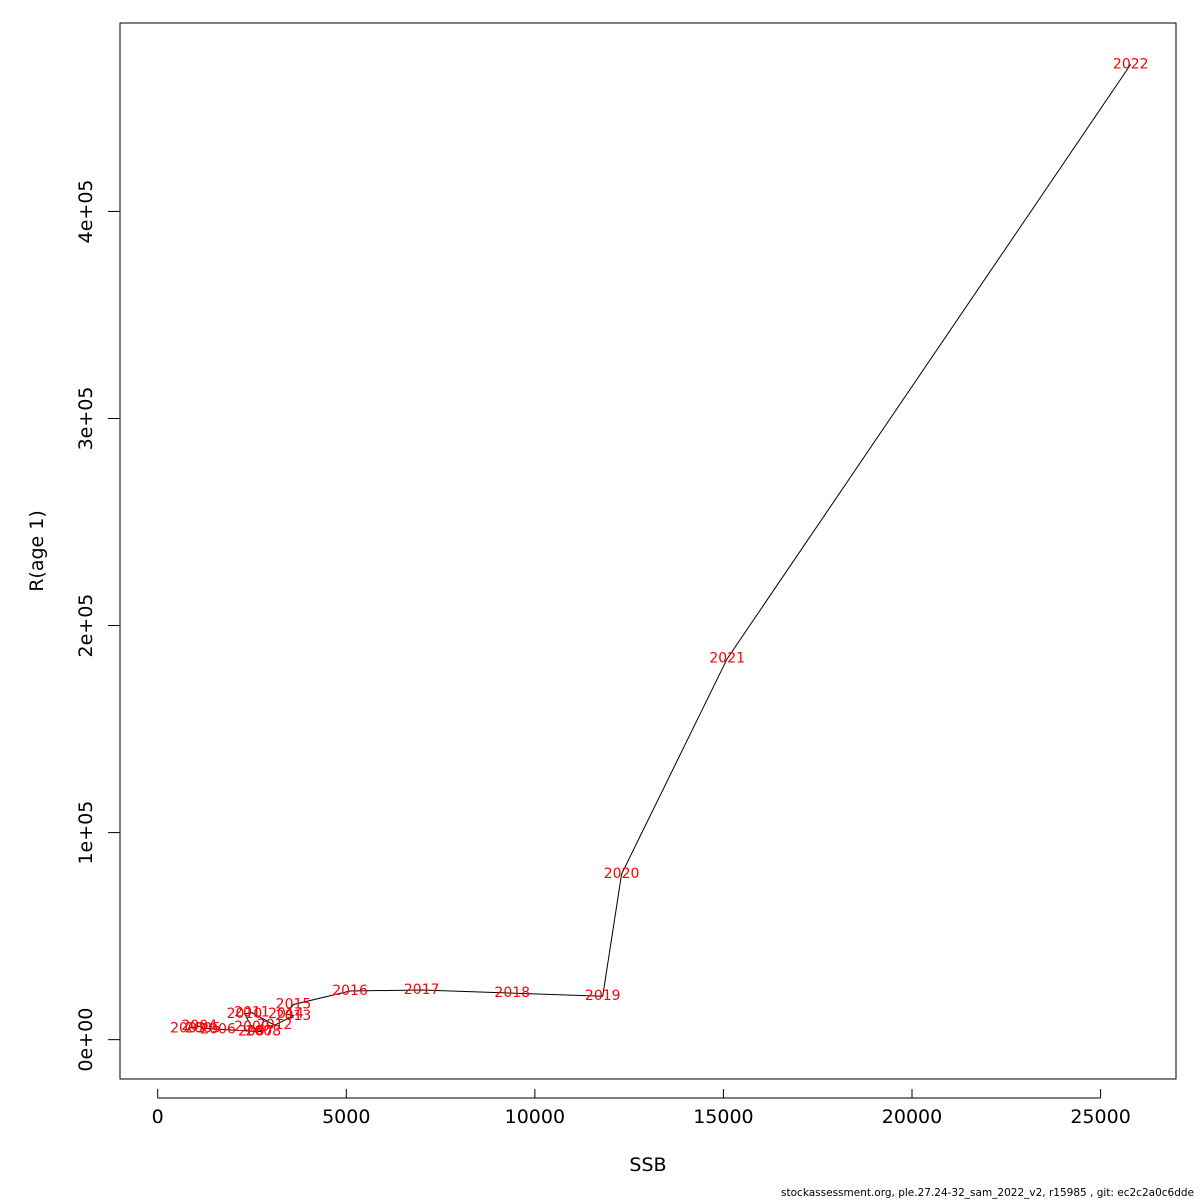 The width and height of the screenshot is (1200, 1200). I want to click on x-axis-title: SSB, so click(647, 1165).